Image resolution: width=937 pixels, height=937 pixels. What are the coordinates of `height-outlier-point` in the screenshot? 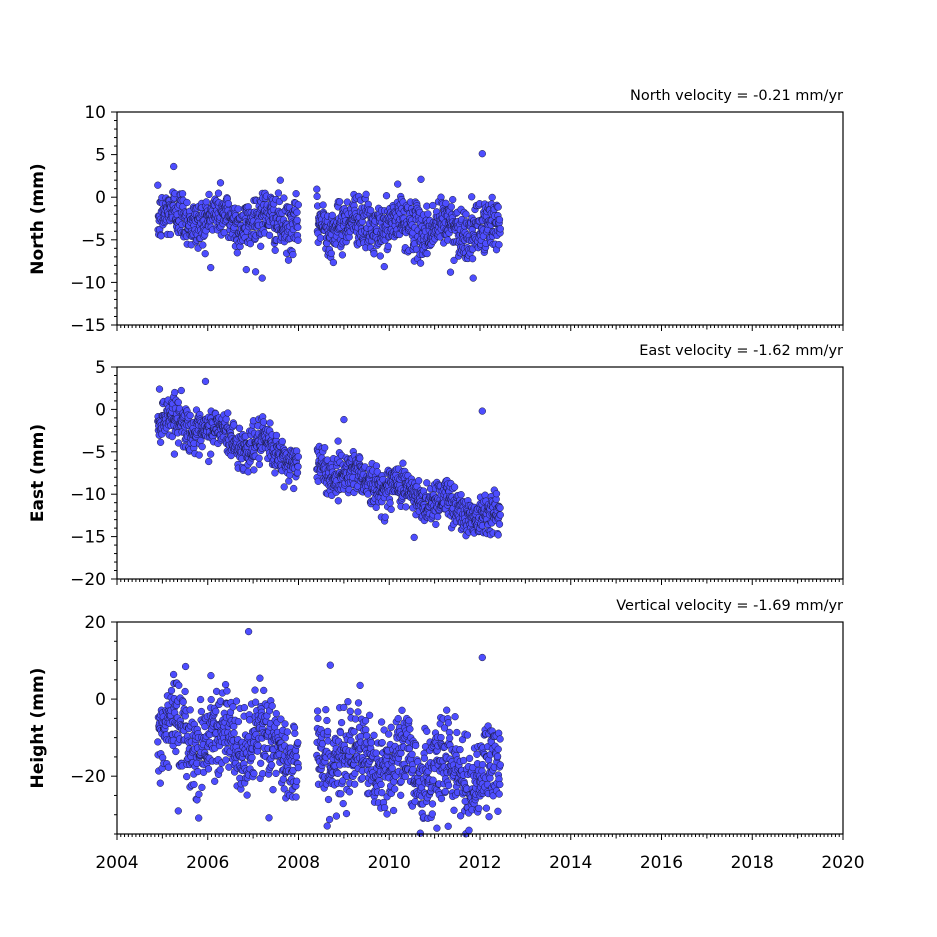 It's located at (269, 818).